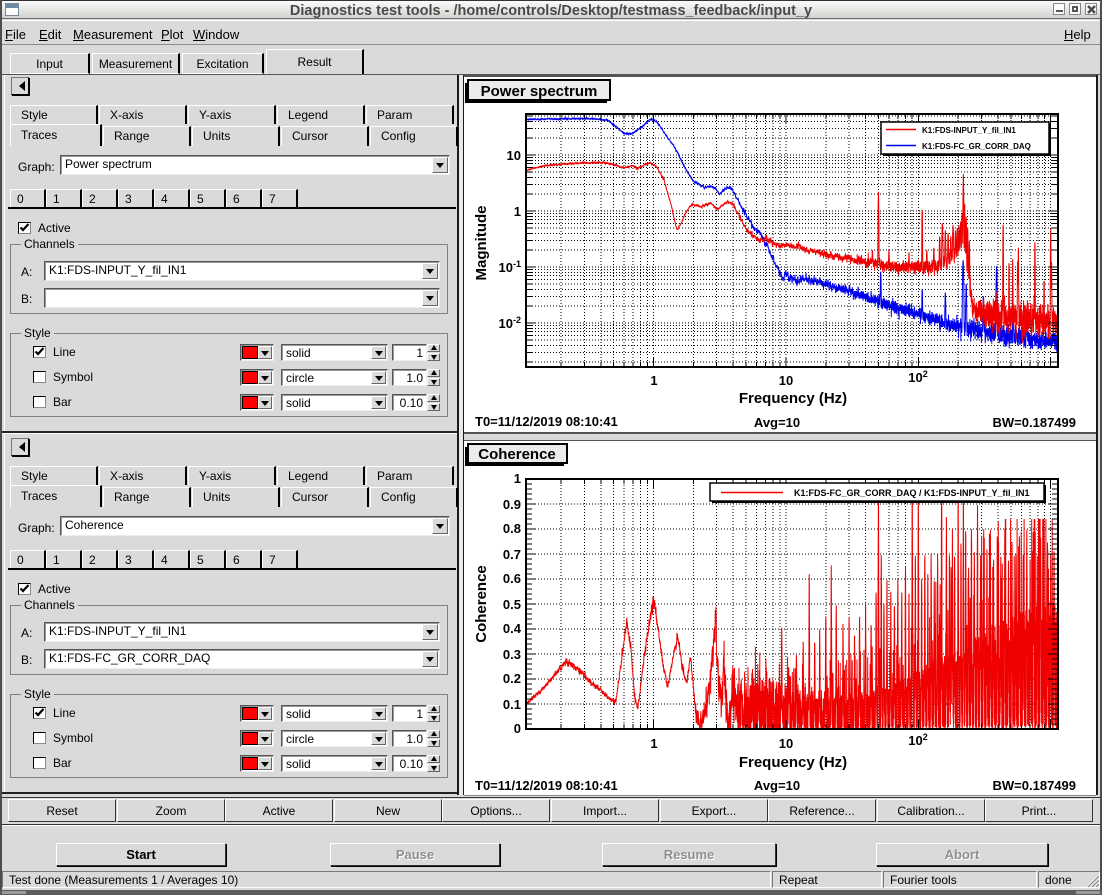 This screenshot has width=1102, height=895. Describe the element at coordinates (510, 267) in the screenshot. I see `svg-text: 10⁻¹` at that location.